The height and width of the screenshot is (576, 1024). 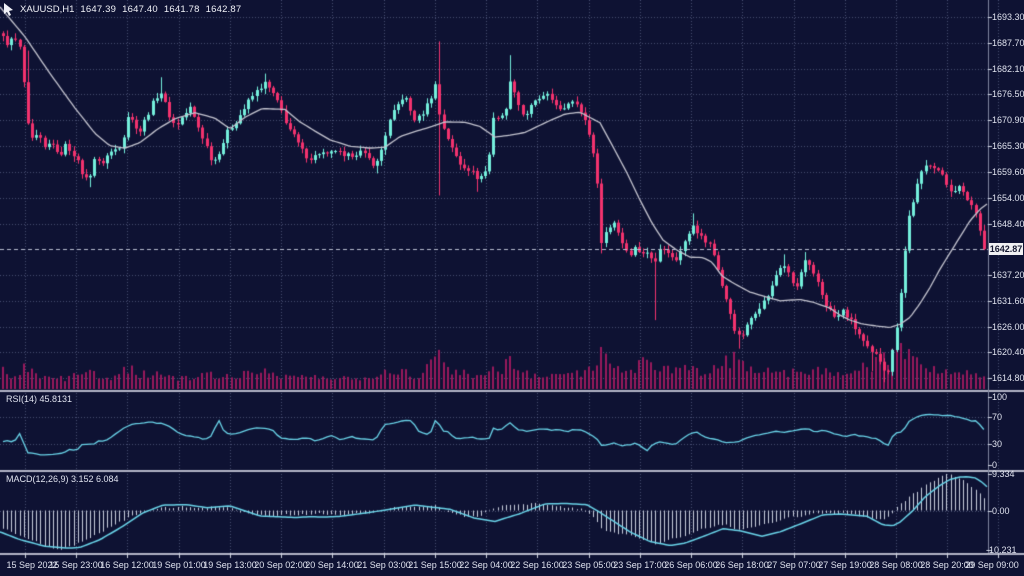 I want to click on macd-indicator-label: MACD(12,26,9) 3.152 6.084, so click(x=62, y=479).